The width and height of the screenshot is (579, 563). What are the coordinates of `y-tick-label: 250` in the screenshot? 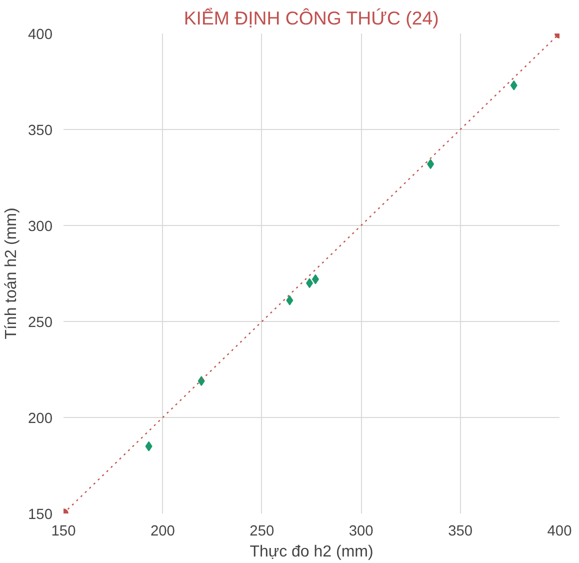 It's located at (40, 323).